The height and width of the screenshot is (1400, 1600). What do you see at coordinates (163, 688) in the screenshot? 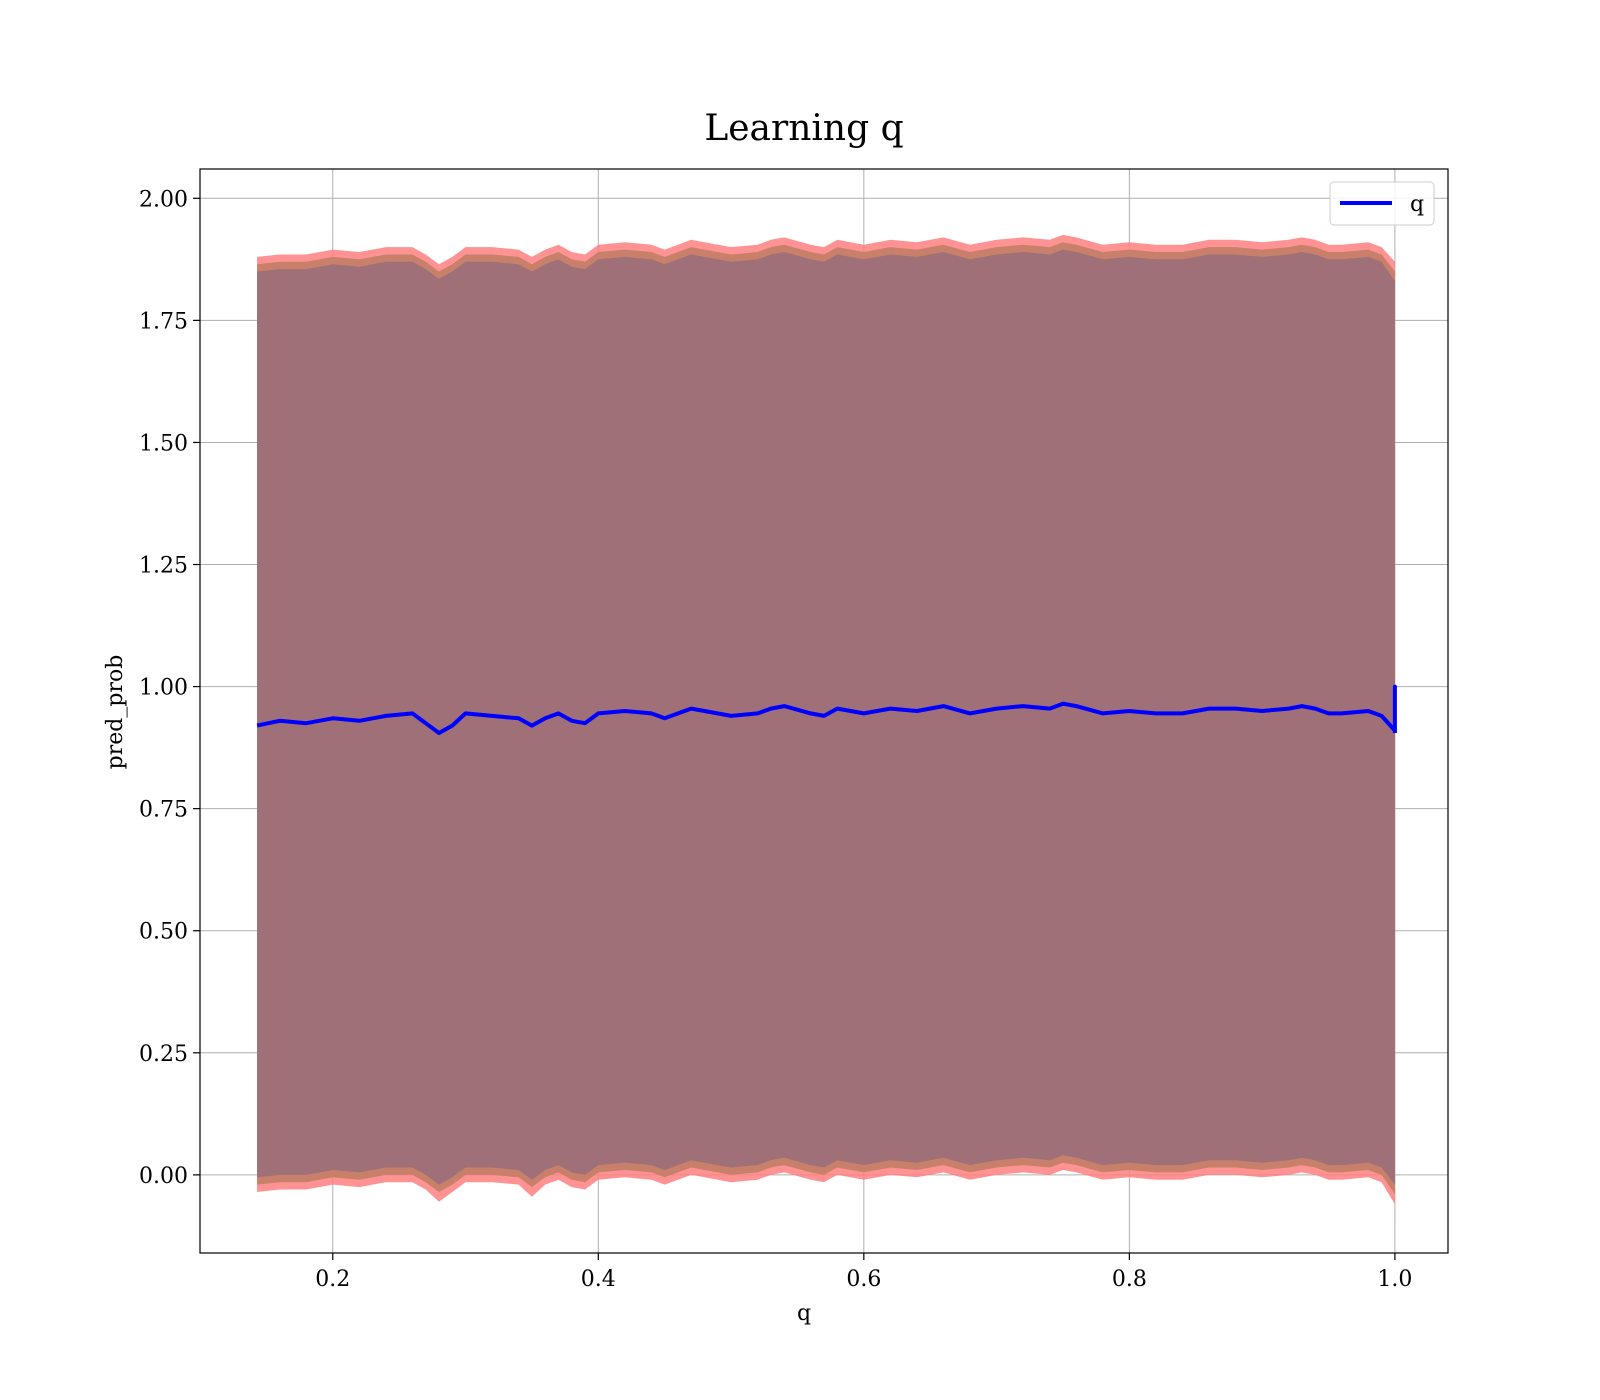
I see `y-tick-label-4: 1.00` at bounding box center [163, 688].